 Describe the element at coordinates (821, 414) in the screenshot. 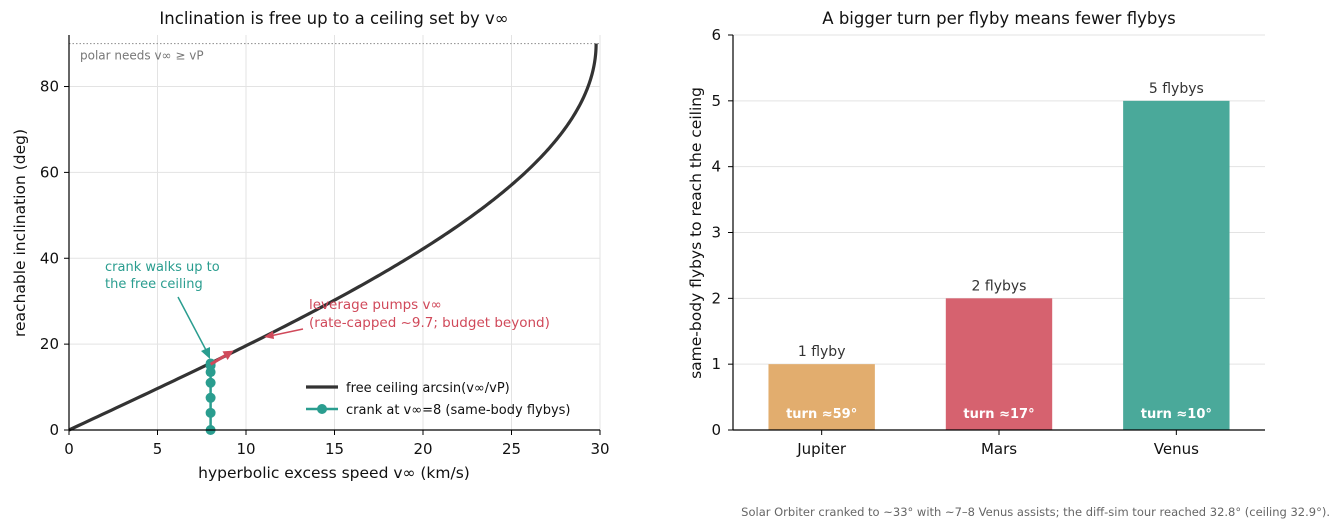

I see `bar-turn-label: turn ≈59°` at that location.